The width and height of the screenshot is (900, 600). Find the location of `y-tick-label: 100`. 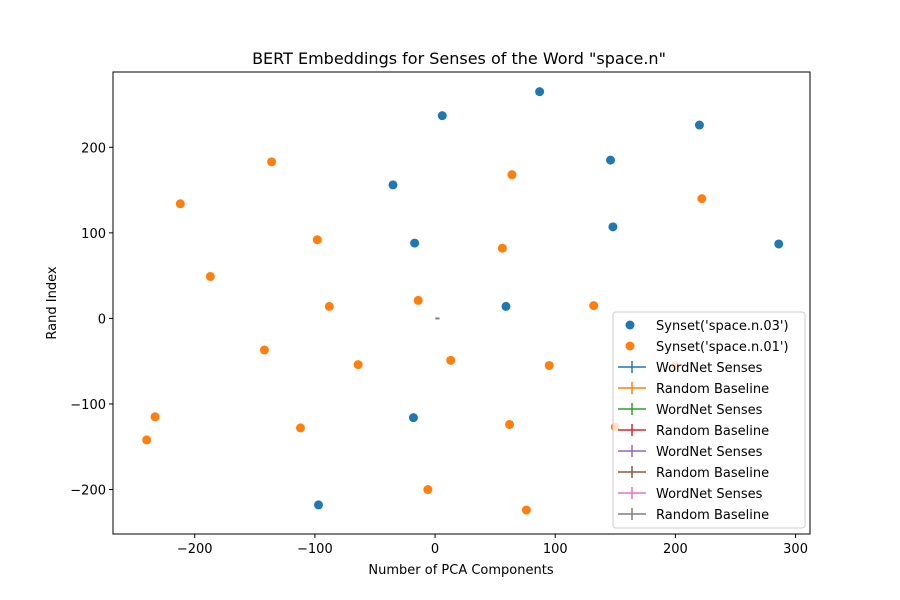

y-tick-label: 100 is located at coordinates (93, 234).